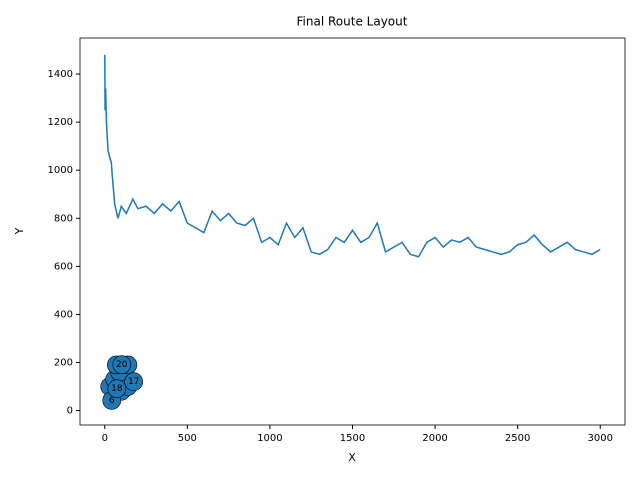 This screenshot has height=480, width=640. Describe the element at coordinates (60, 122) in the screenshot. I see `y-tick-label: 1200` at that location.